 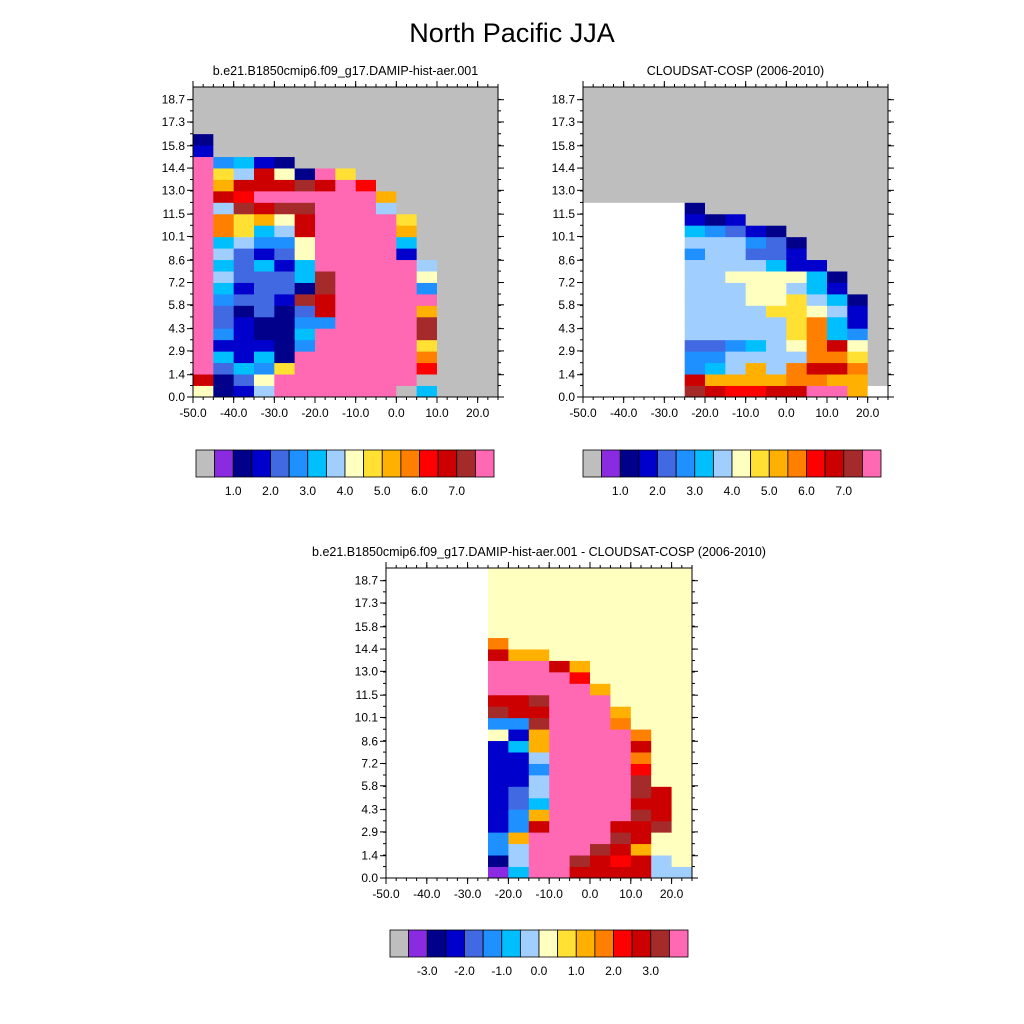 I want to click on colorbar-label: 3.0, so click(x=694, y=491).